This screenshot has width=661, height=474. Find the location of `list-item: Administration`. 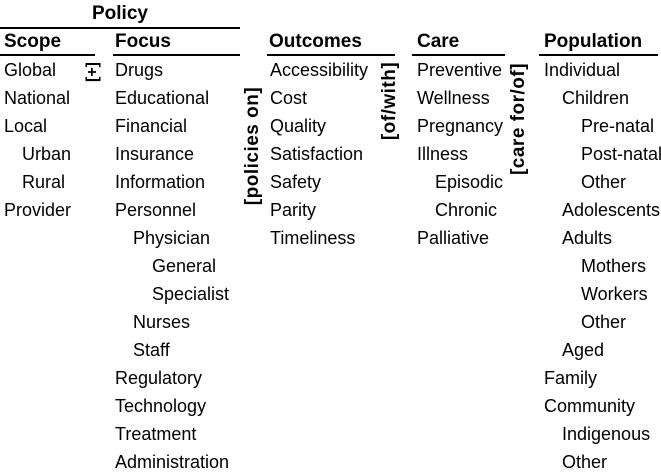

list-item: Administration is located at coordinates (172, 462).